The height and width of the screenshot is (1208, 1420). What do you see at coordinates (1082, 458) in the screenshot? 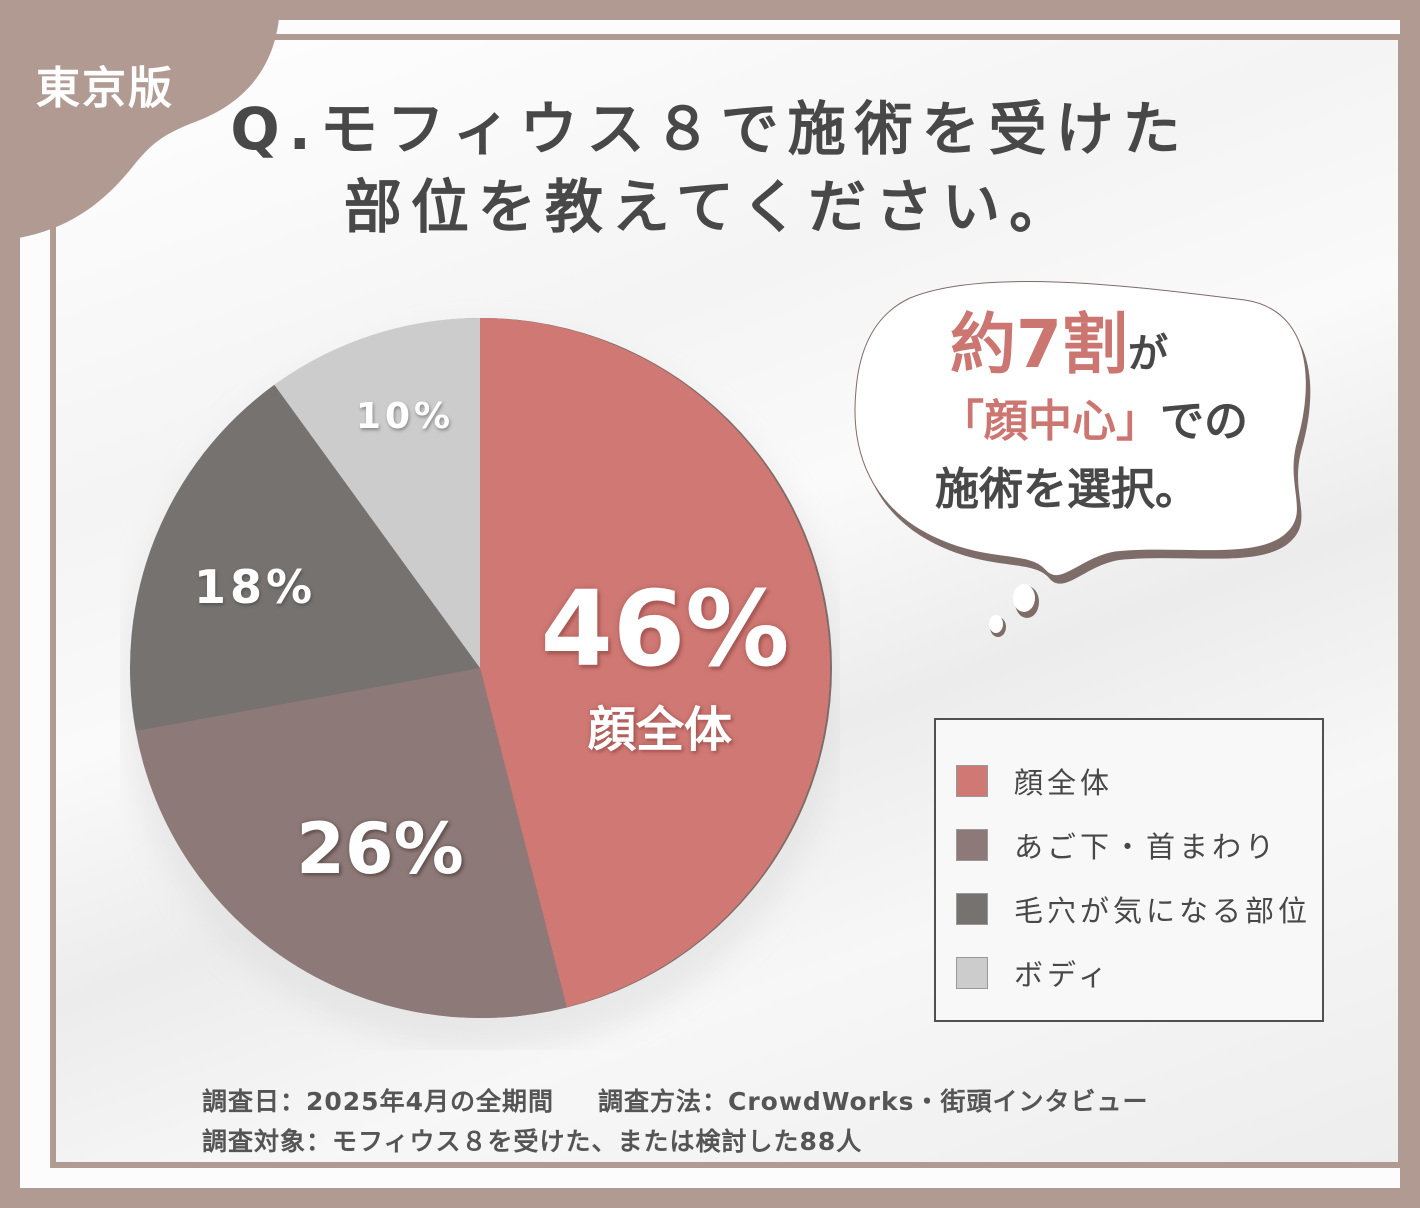
I see `thought-bubble` at bounding box center [1082, 458].